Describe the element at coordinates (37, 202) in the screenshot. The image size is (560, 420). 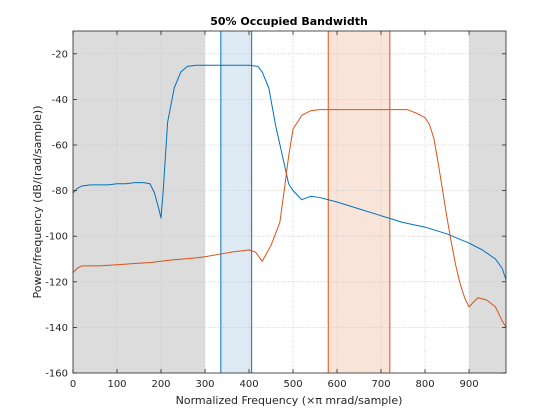
I see `y-axis-label: Power/frequency (dB/(rad/sample))` at that location.